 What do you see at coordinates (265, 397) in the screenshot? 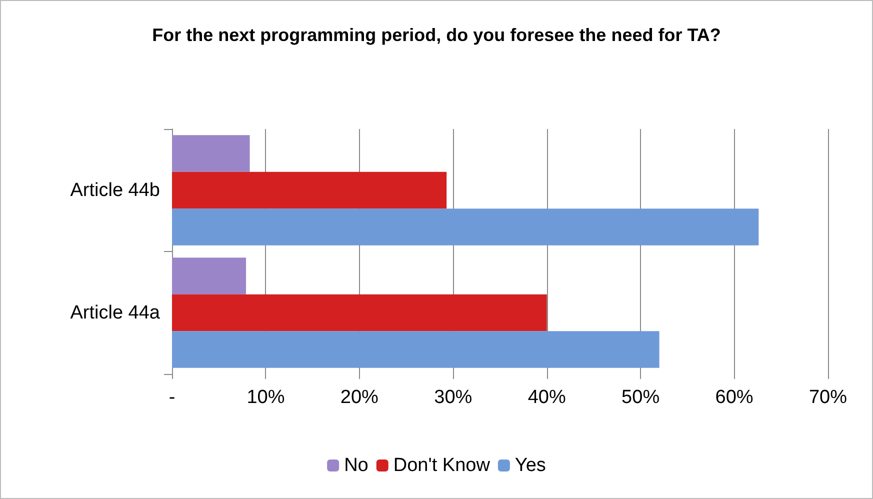
I see `x-tick-label: 10%` at bounding box center [265, 397].